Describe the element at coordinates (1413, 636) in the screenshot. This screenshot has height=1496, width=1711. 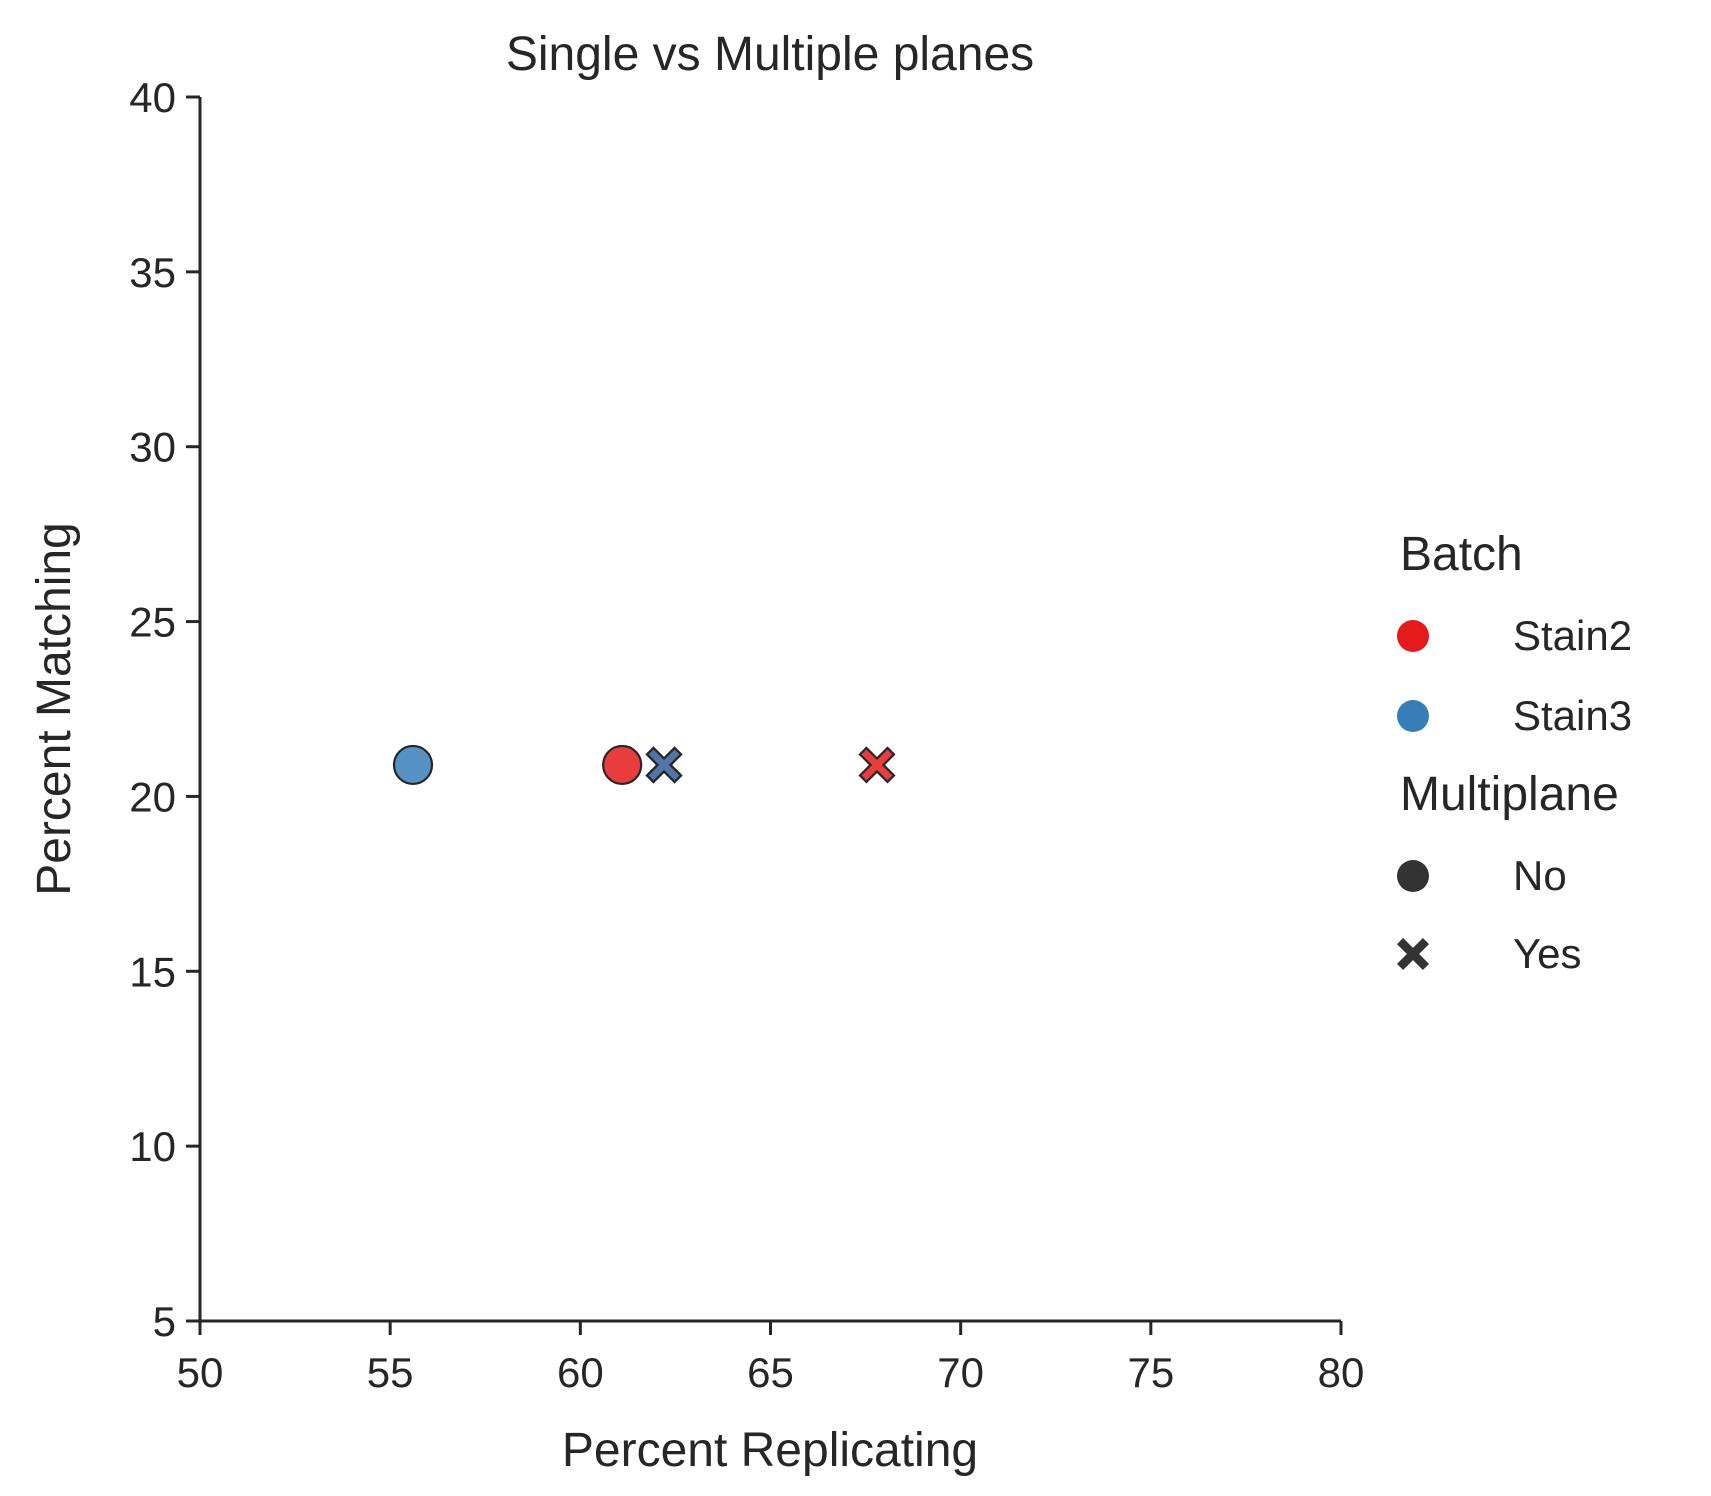
I see `legend-marker-stain2` at that location.